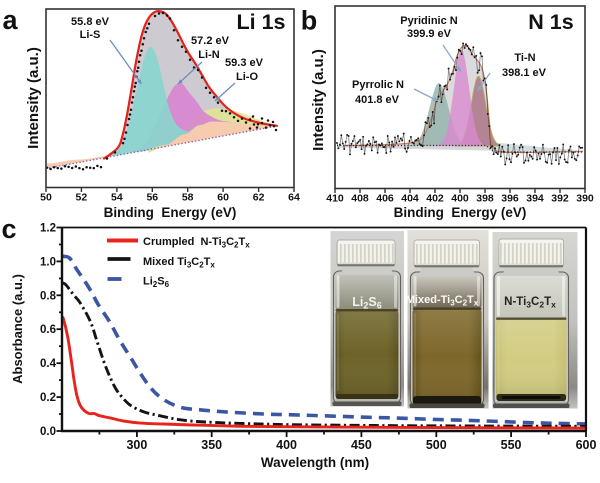  I want to click on svg-text: 0.8, so click(48, 296).